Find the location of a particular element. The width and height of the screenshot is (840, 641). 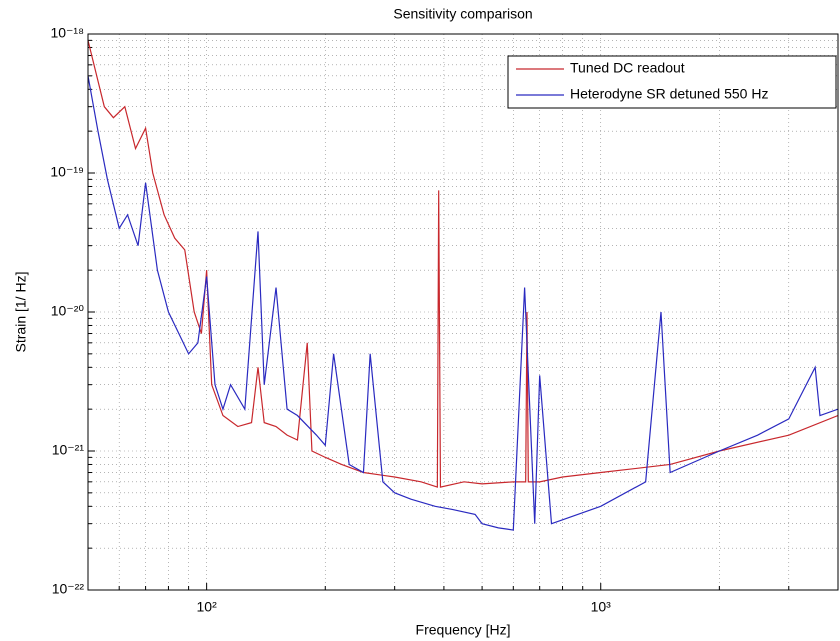

legend-label: Heterodyne SR detuned 550 Hz is located at coordinates (669, 94).